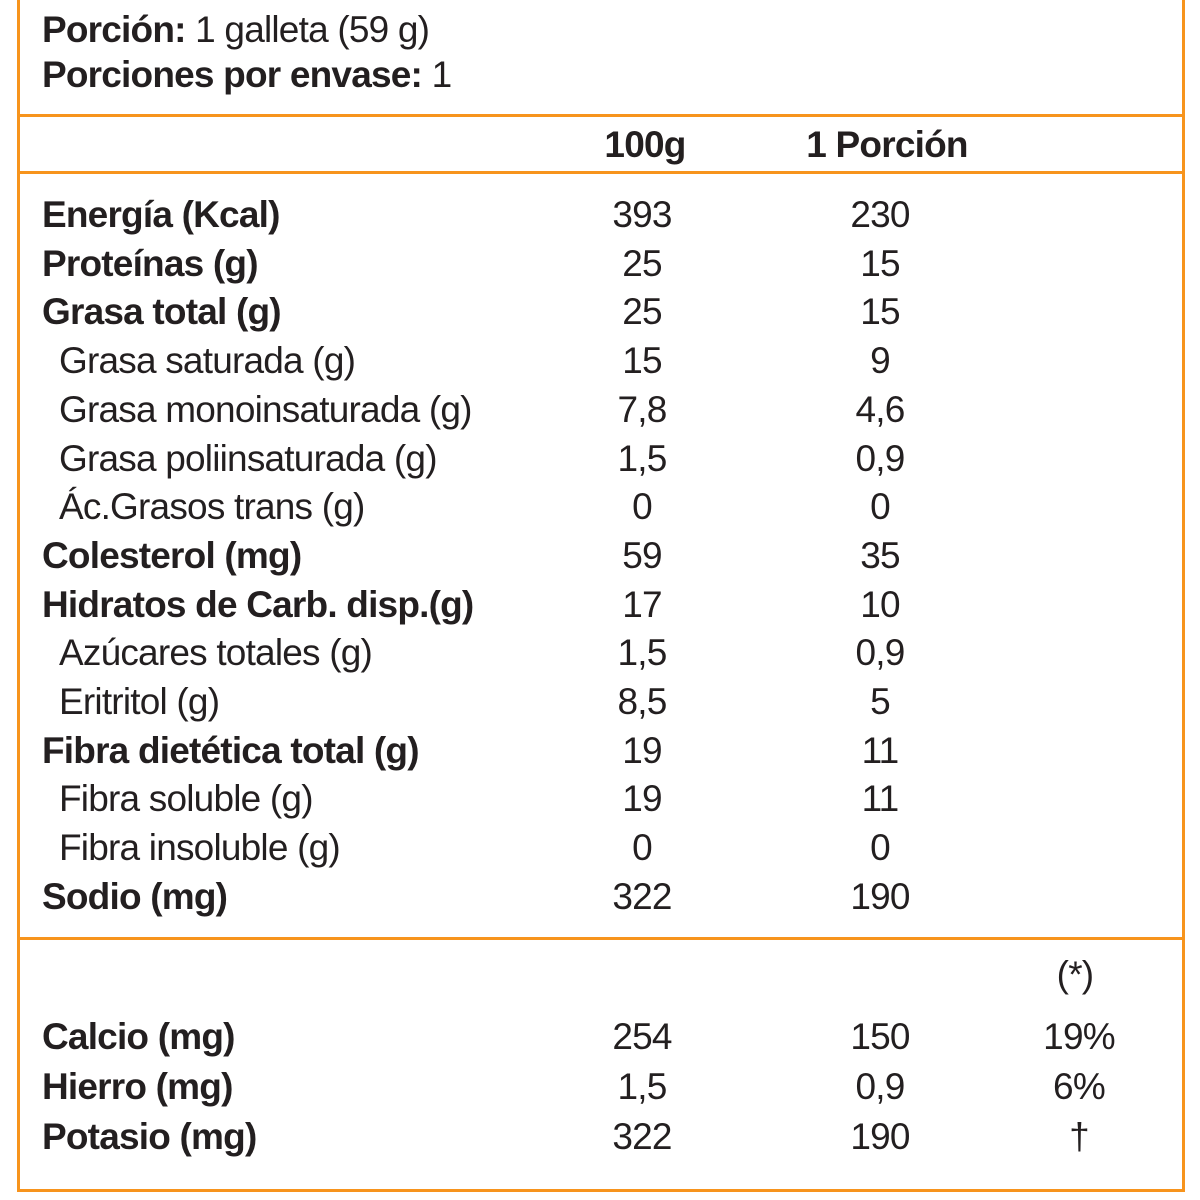 Image resolution: width=1200 pixels, height=1200 pixels. I want to click on servings: Porciones por envase: 1, so click(247, 75).